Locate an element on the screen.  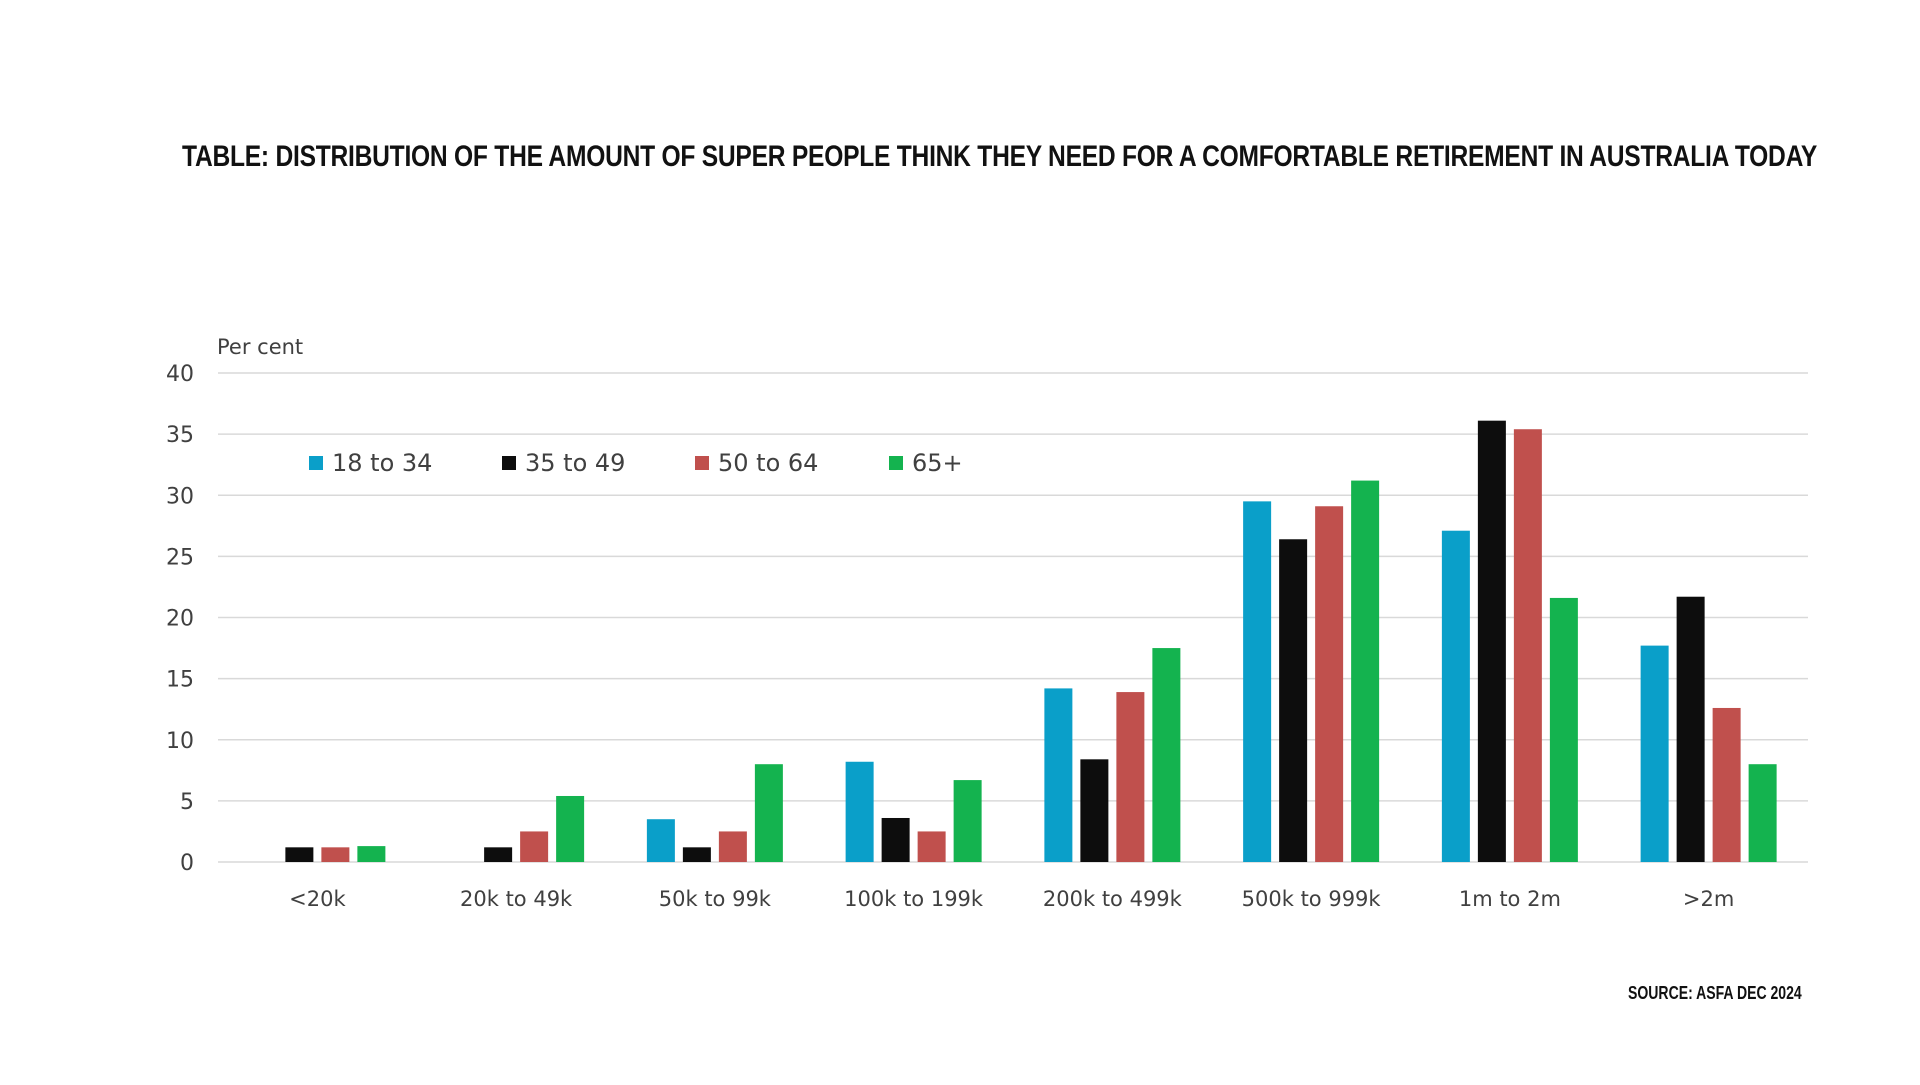
y-tick-label: 20 is located at coordinates (180, 619).